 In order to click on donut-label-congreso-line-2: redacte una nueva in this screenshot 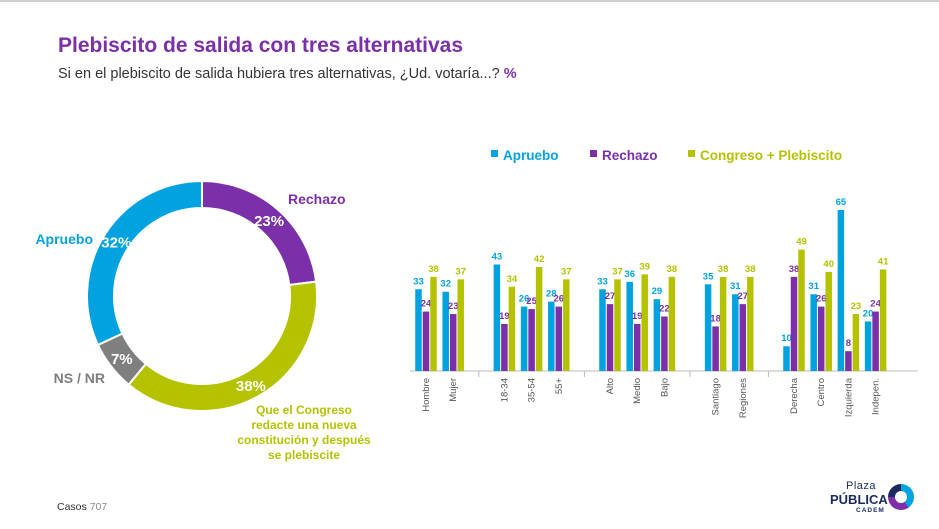, I will do `click(304, 425)`.